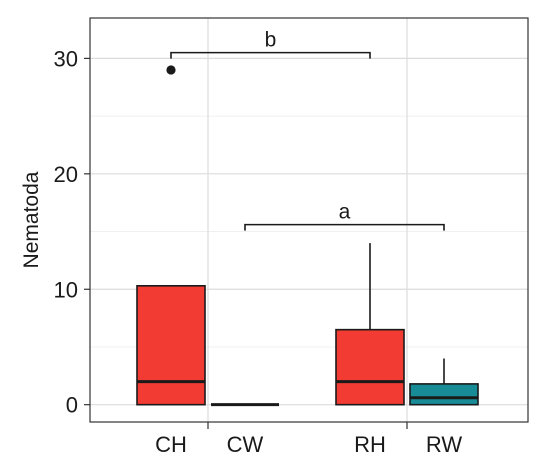  Describe the element at coordinates (171, 345) in the screenshot. I see `box-ch` at that location.